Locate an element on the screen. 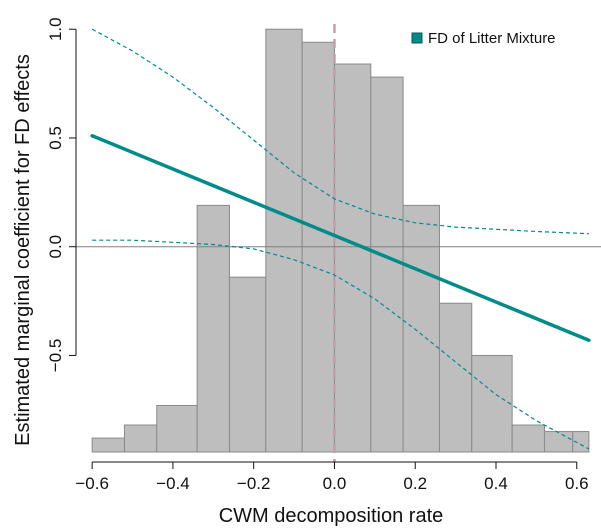  legend-swatch is located at coordinates (417, 38).